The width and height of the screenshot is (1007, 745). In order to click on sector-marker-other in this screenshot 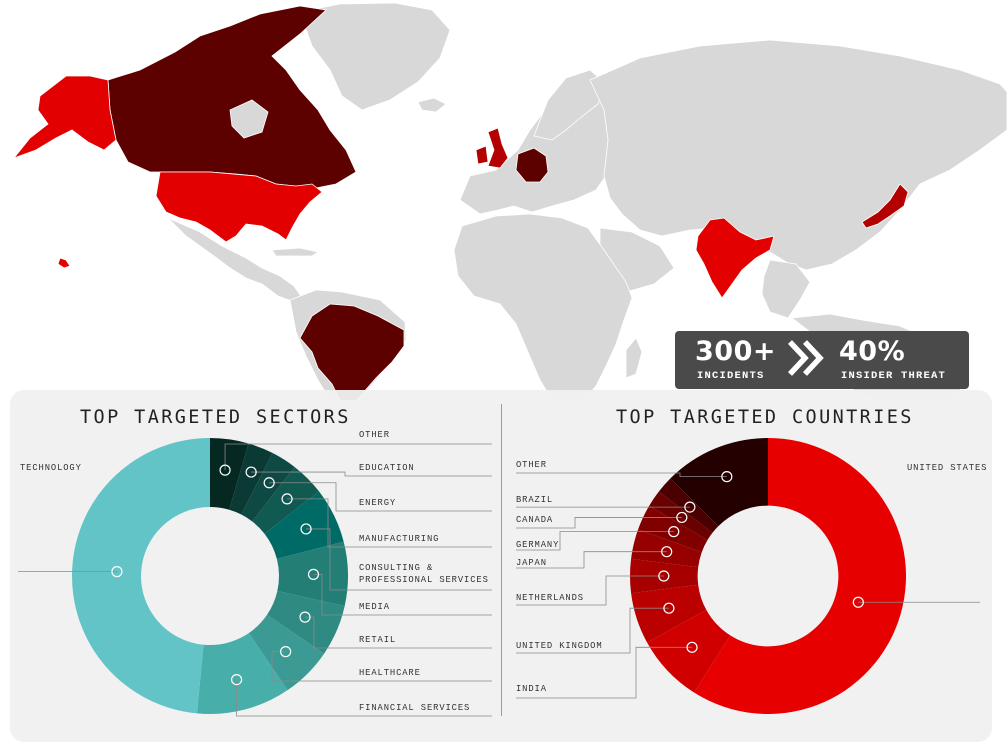, I will do `click(225, 470)`.